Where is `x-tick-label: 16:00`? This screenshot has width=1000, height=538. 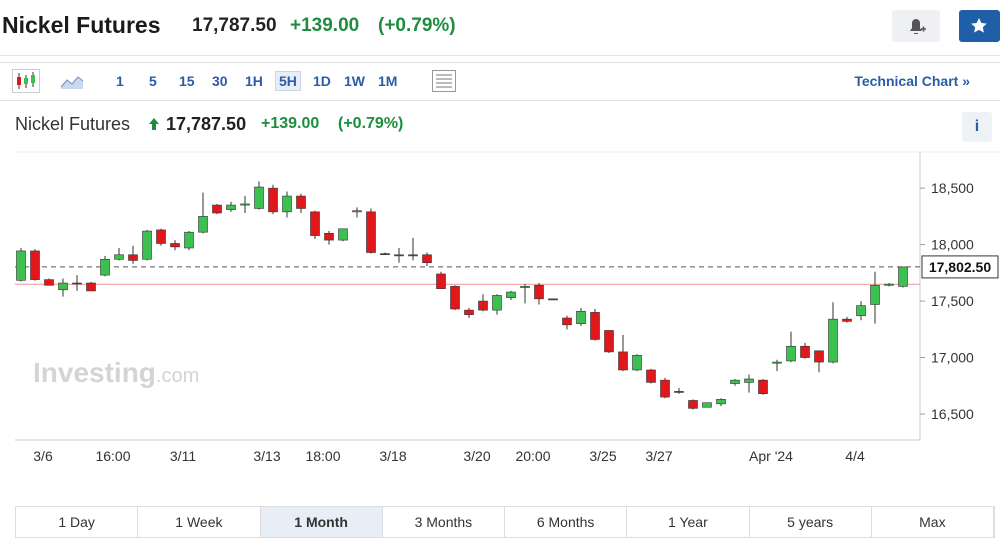
x-tick-label: 16:00 is located at coordinates (112, 456).